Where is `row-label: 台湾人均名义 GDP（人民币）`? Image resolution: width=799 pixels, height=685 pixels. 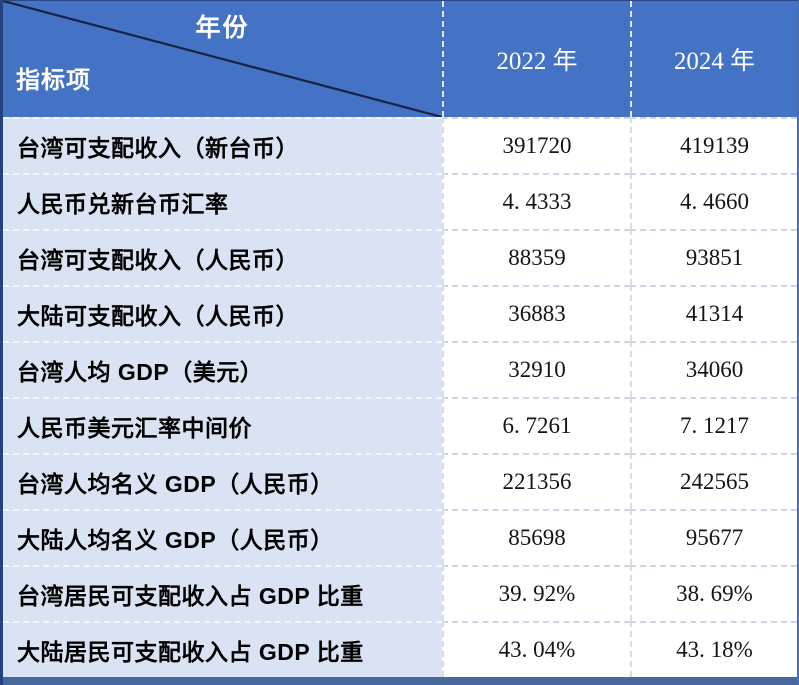
row-label: 台湾人均名义 GDP（人民币） is located at coordinates (222, 481).